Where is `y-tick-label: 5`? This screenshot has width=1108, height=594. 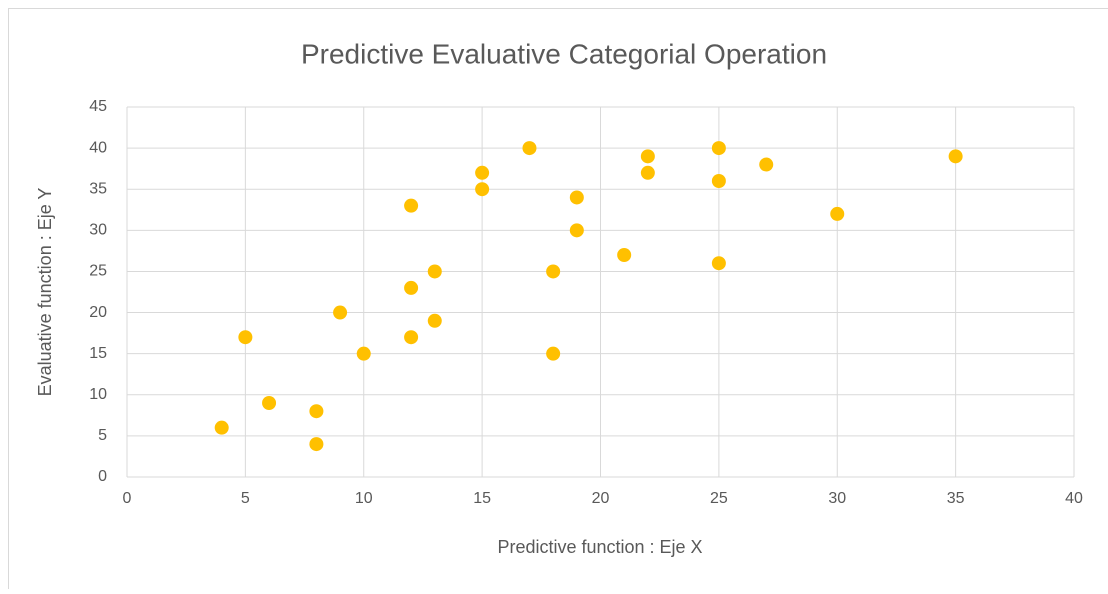 y-tick-label: 5 is located at coordinates (102, 435).